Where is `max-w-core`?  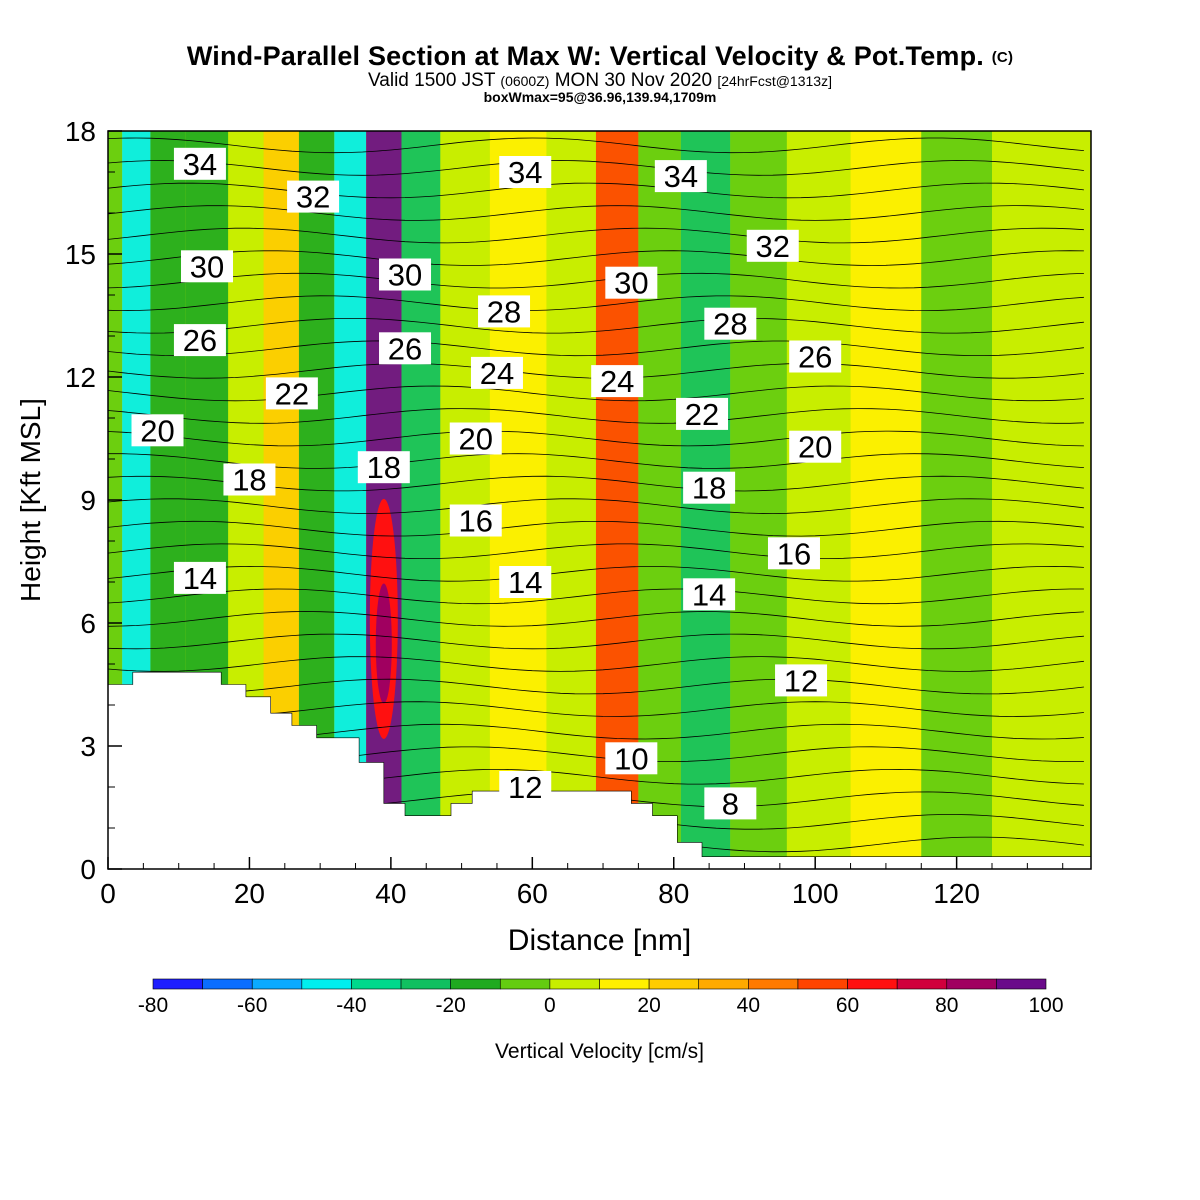 max-w-core is located at coordinates (383, 643).